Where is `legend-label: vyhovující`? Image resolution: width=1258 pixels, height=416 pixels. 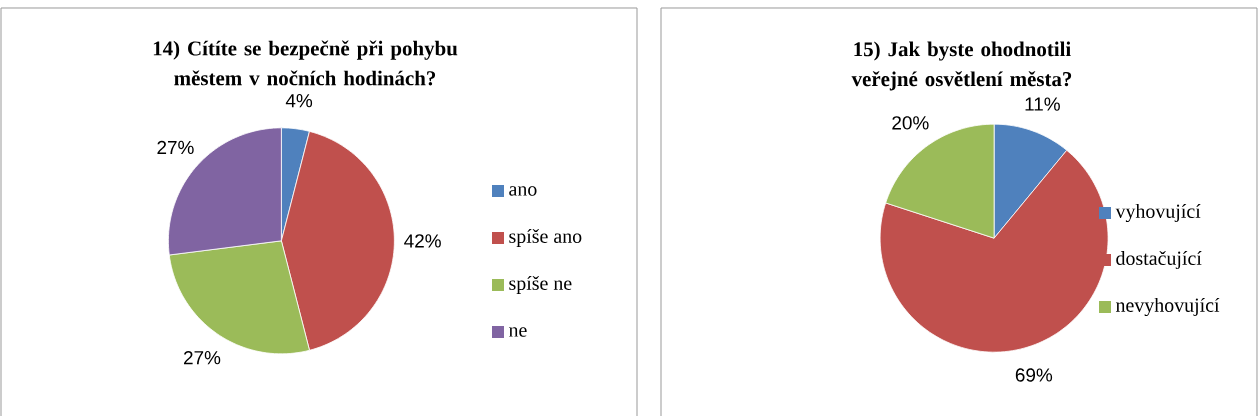 legend-label: vyhovující is located at coordinates (1158, 212).